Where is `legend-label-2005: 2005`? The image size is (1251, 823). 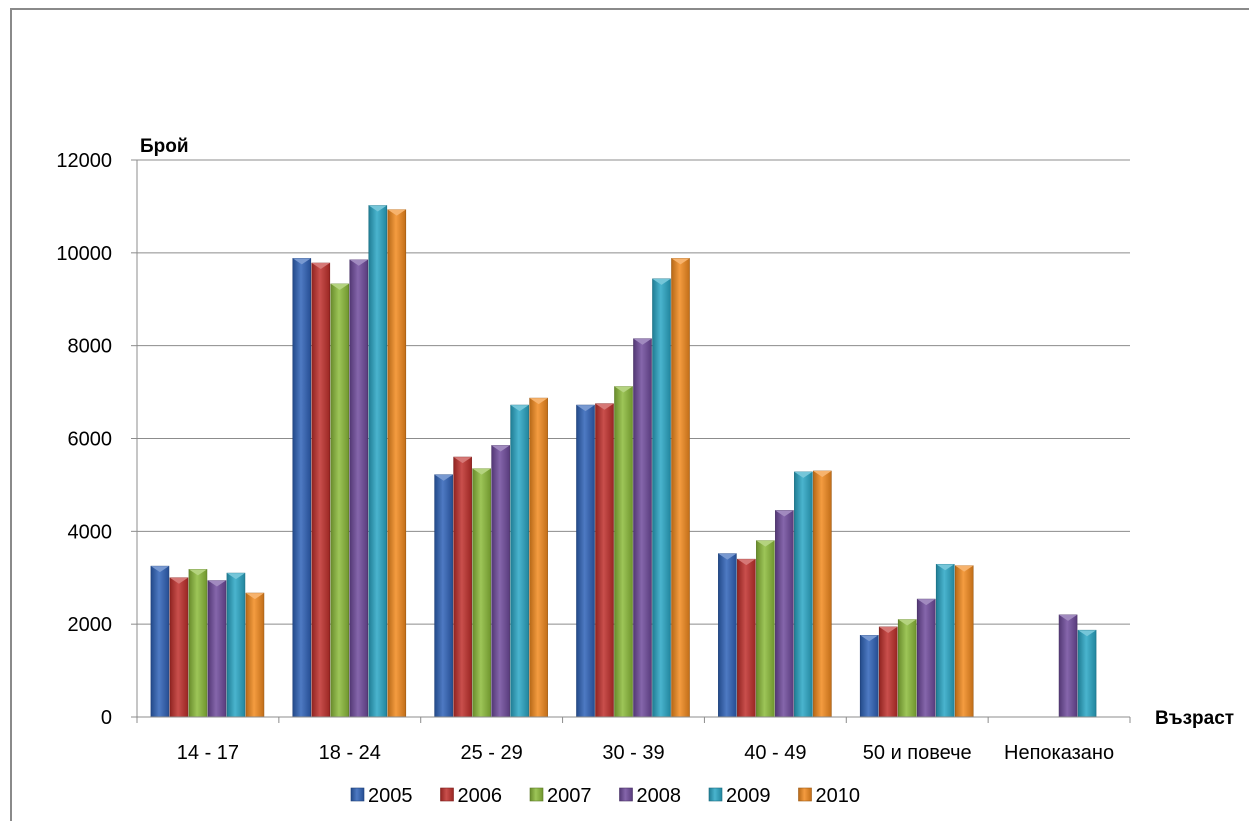 legend-label-2005: 2005 is located at coordinates (390, 796).